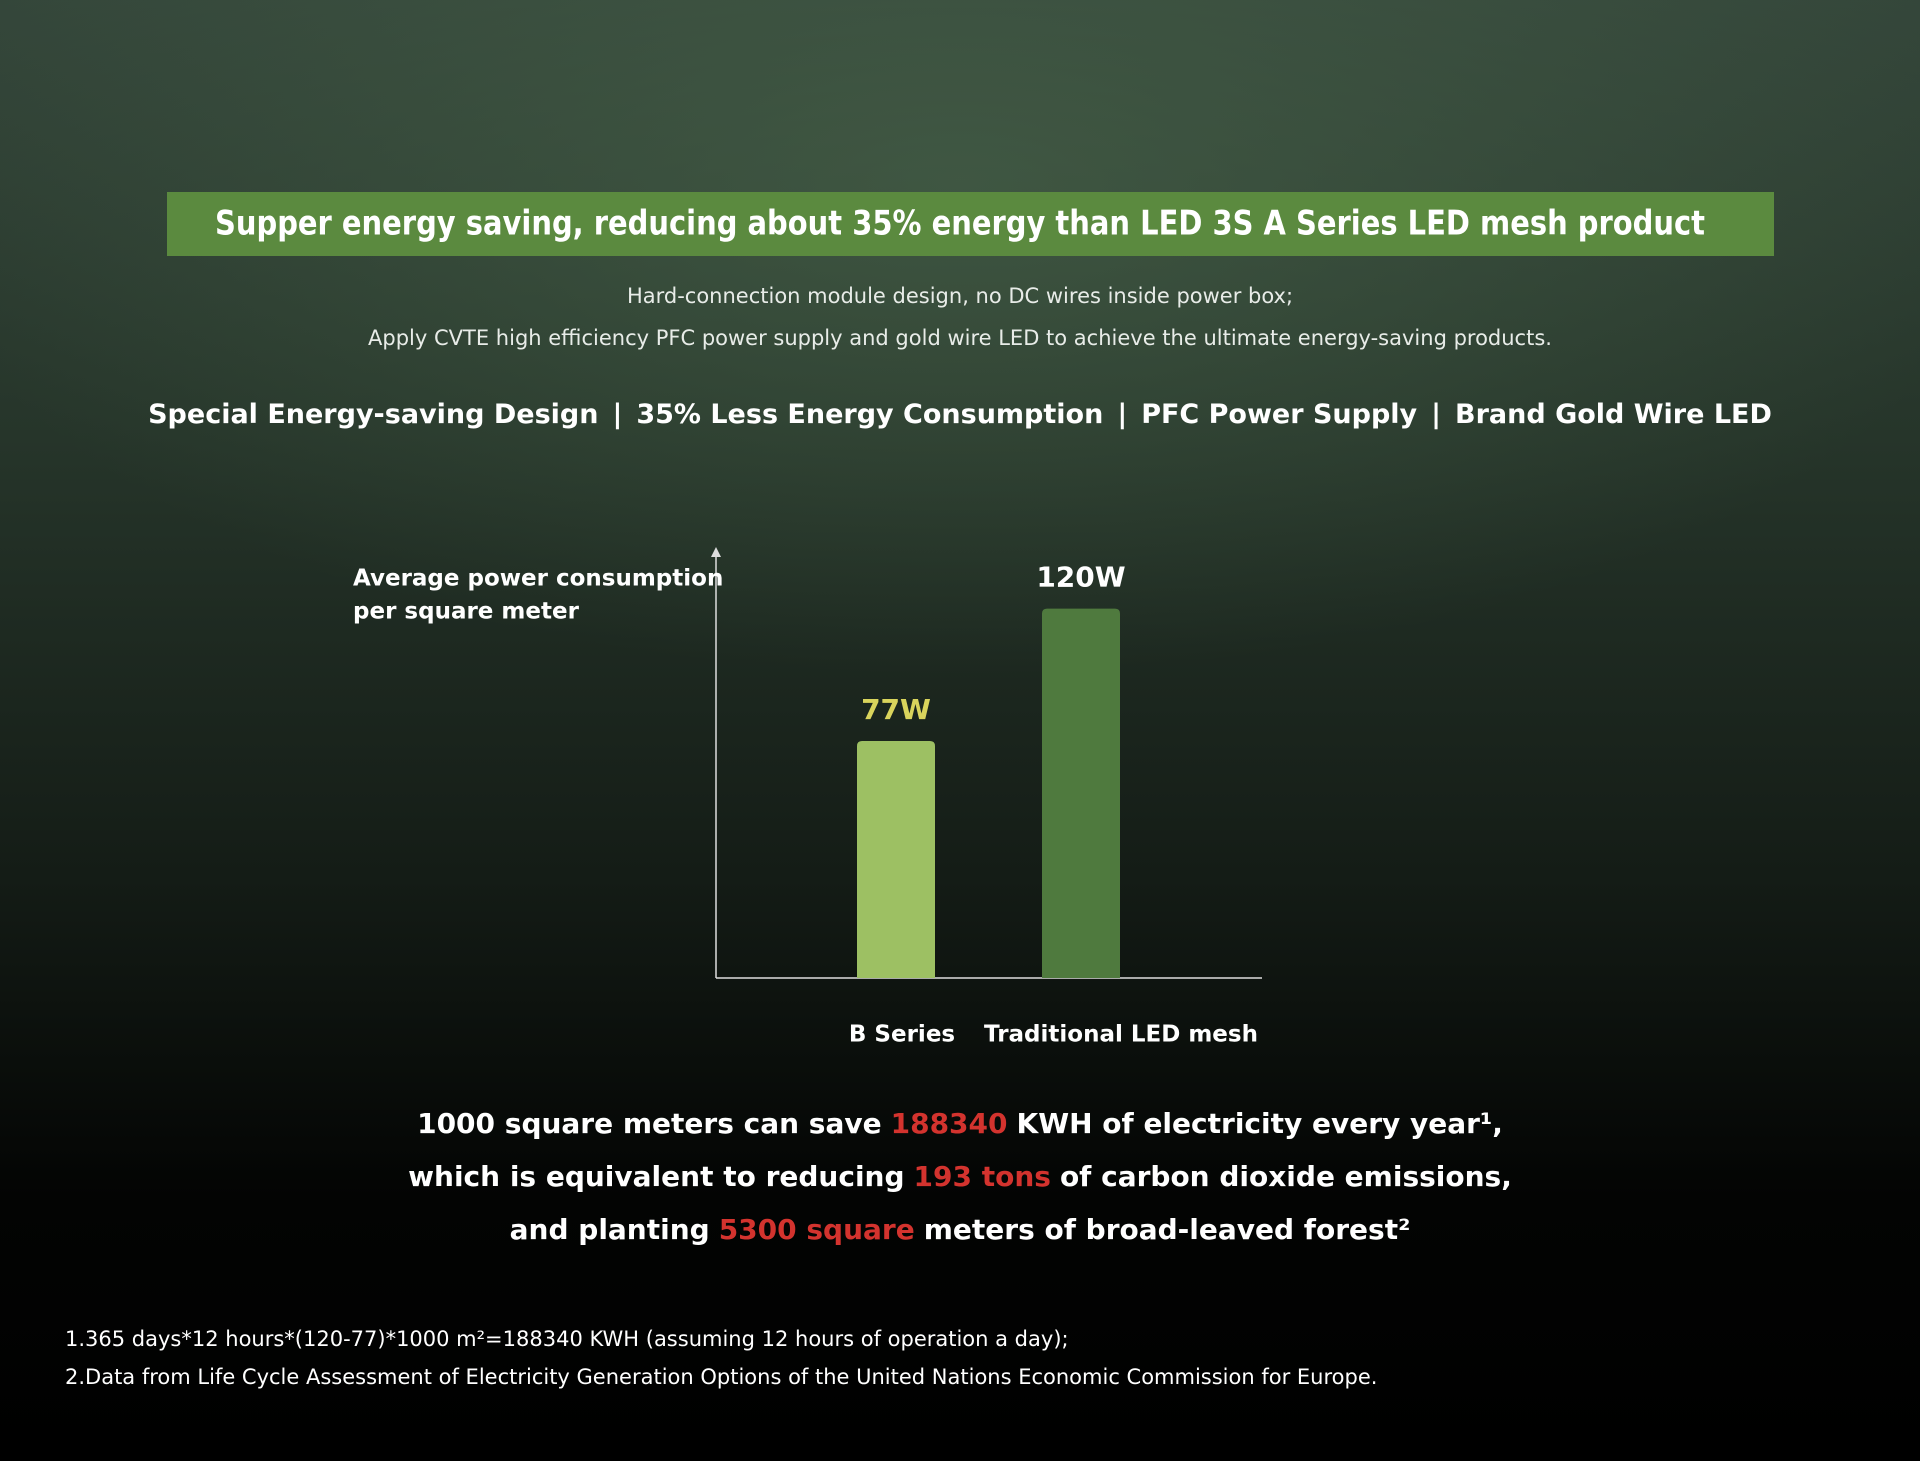  I want to click on value-label: 77W, so click(896, 709).